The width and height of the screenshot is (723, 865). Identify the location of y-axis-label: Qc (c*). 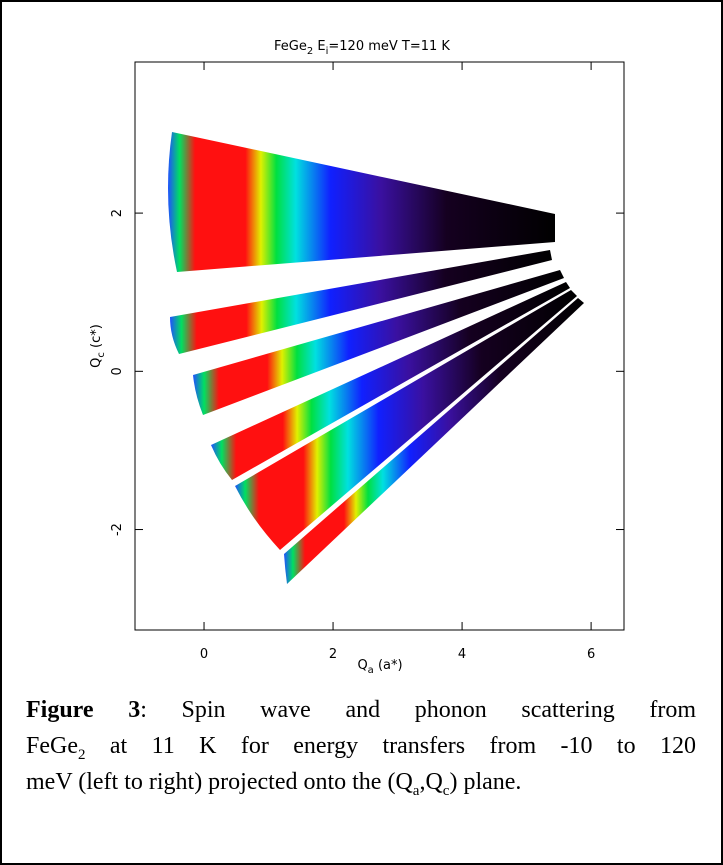
(98, 346).